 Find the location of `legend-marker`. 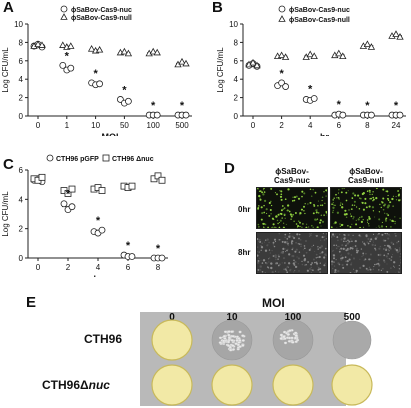

legend-marker is located at coordinates (50, 158).